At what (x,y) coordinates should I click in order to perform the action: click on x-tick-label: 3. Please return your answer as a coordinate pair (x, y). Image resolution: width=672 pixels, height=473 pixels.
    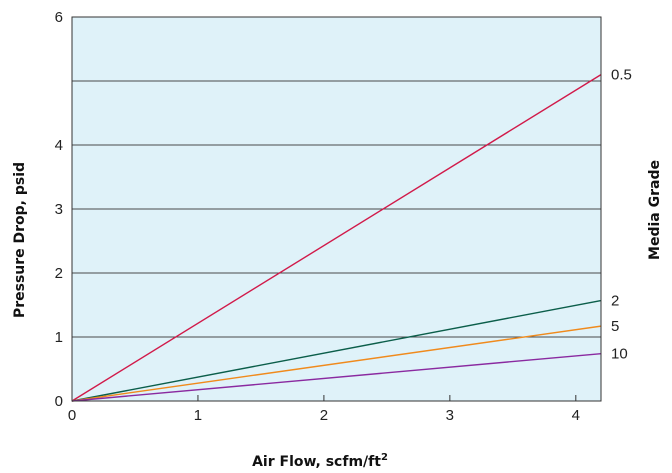
    Looking at the image, I should click on (450, 415).